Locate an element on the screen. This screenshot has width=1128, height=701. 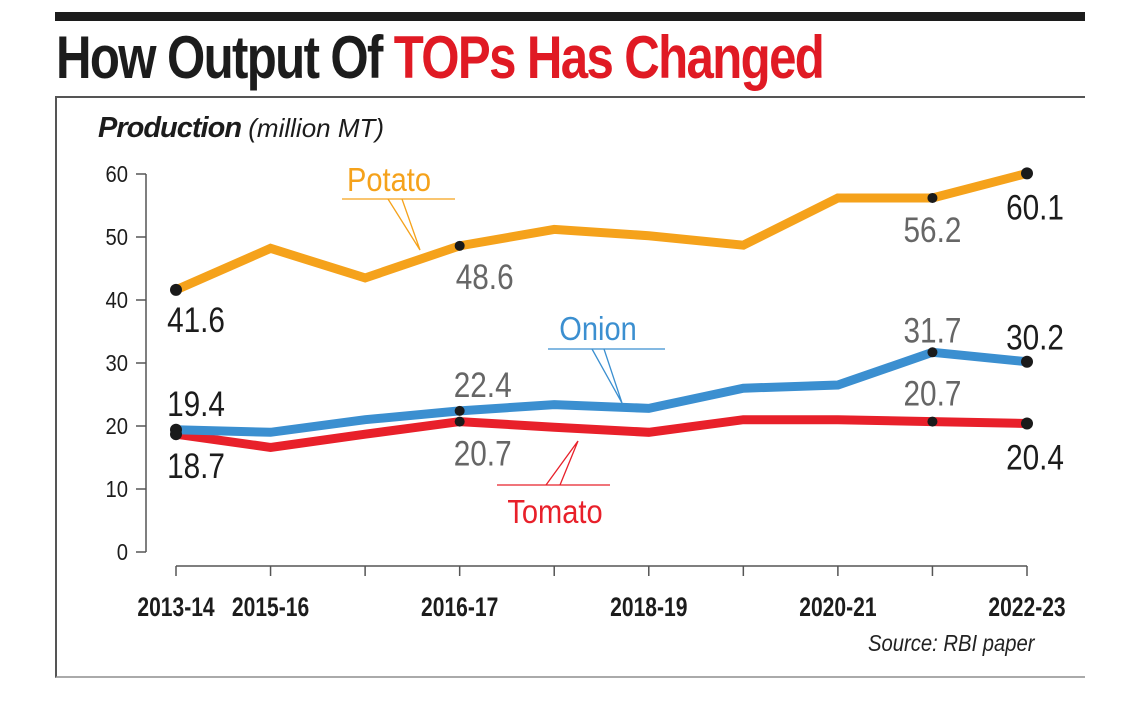
data-label: 60.1 is located at coordinates (1035, 207).